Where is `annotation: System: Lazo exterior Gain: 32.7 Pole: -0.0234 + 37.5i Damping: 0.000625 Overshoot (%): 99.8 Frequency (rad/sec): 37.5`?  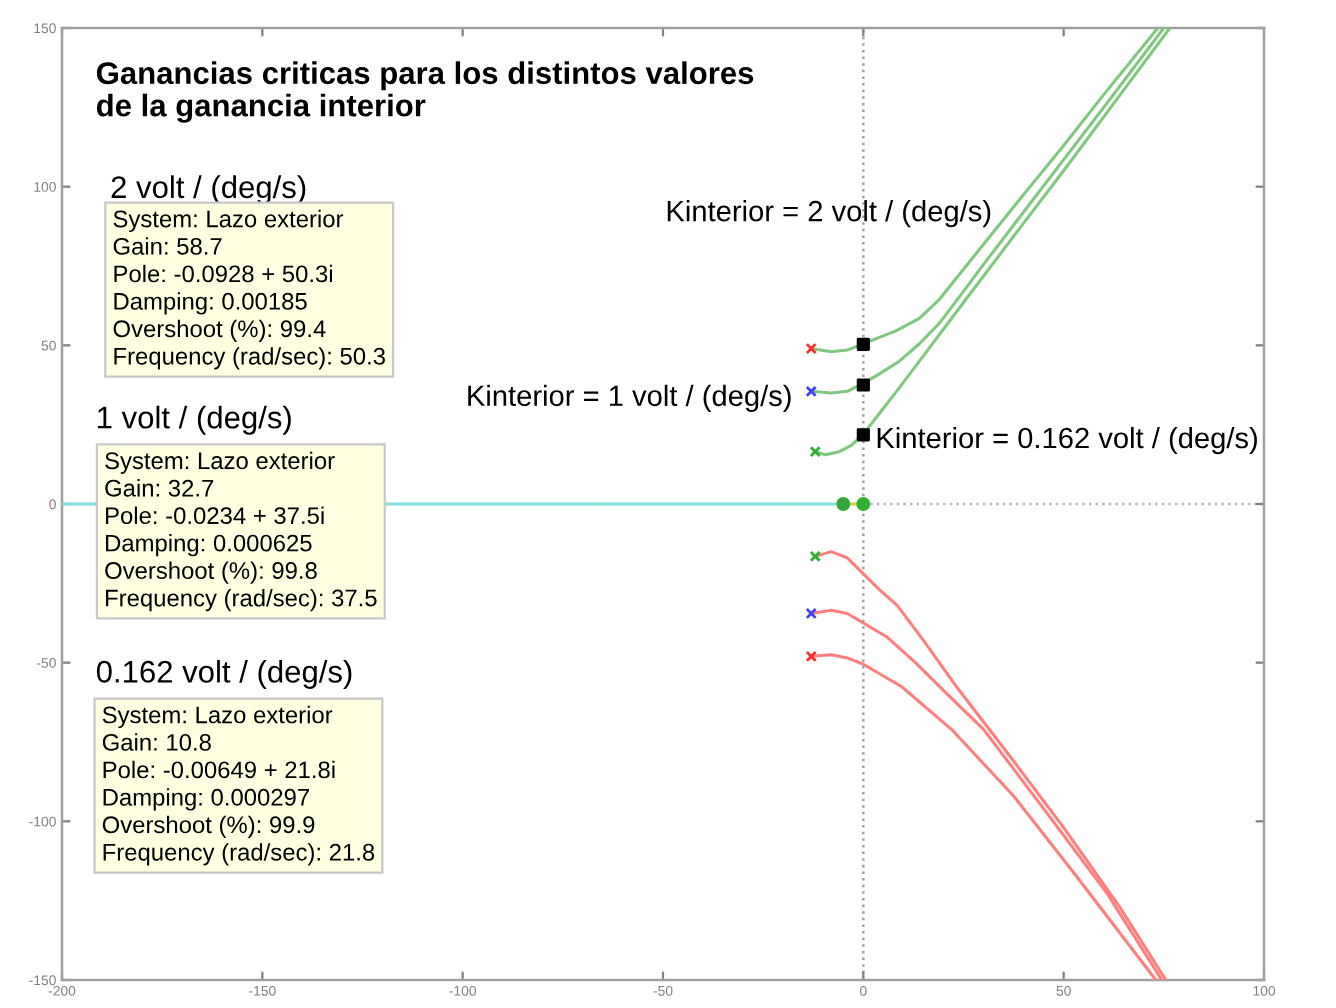 annotation: System: Lazo exterior Gain: 32.7 Pole: -0.0234 + 37.5i Damping: 0.000625 Overshoot (%): 99.8 Frequency (rad/sec): 37.5 is located at coordinates (241, 531).